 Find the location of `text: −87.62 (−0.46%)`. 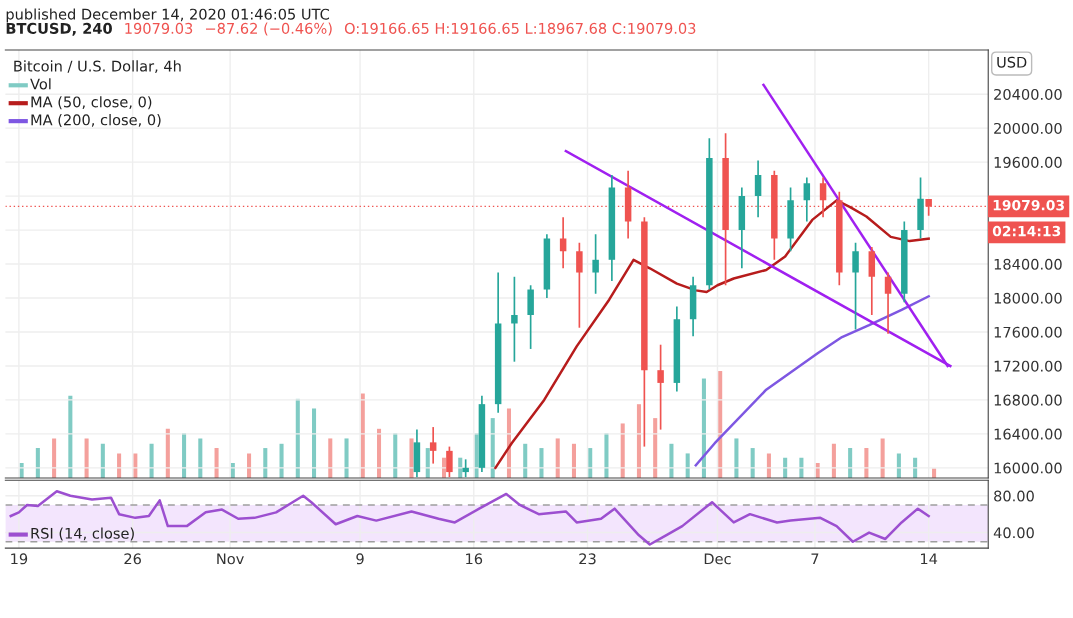

text: −87.62 (−0.46%) is located at coordinates (268, 29).